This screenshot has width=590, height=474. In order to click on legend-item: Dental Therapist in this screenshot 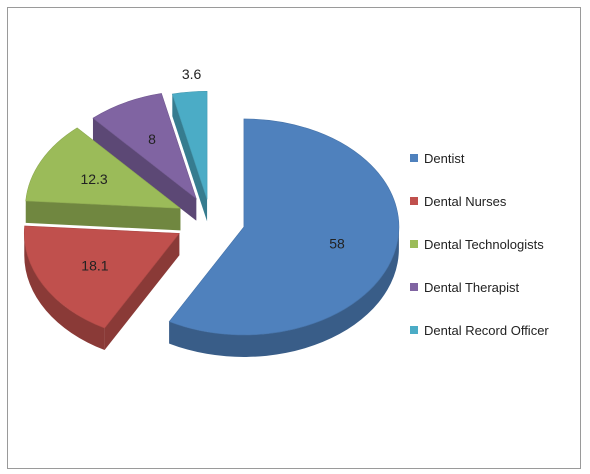, I will do `click(479, 287)`.